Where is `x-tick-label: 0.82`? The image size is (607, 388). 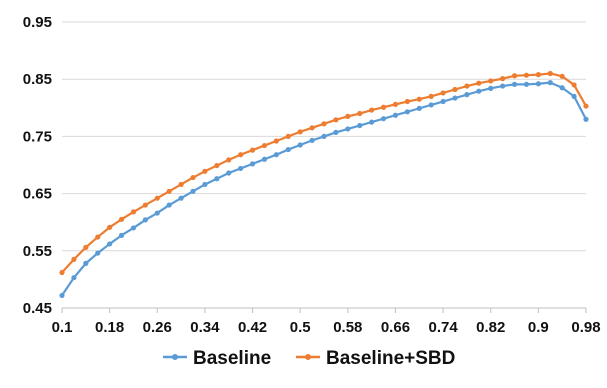
x-tick-label: 0.82 is located at coordinates (490, 327).